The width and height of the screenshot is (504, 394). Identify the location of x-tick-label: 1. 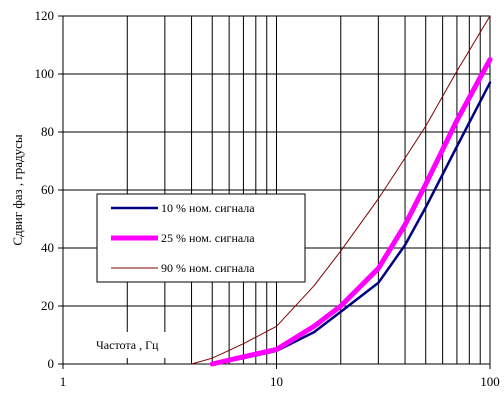
(63, 381).